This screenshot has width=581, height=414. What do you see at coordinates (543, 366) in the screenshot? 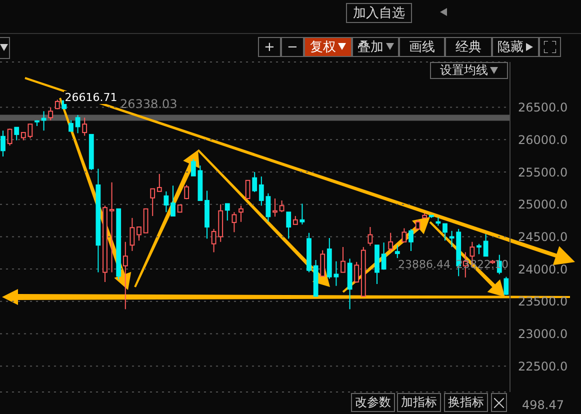
I see `y-tick-label: 22500.0` at bounding box center [543, 366].